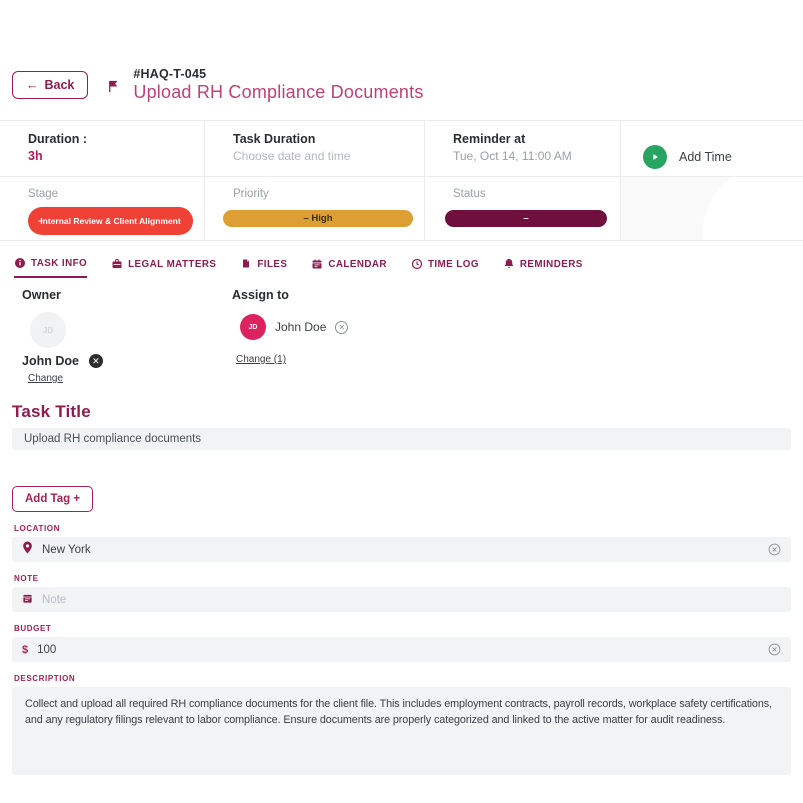 The image size is (803, 803). I want to click on assignee-avatar: JD, so click(253, 327).